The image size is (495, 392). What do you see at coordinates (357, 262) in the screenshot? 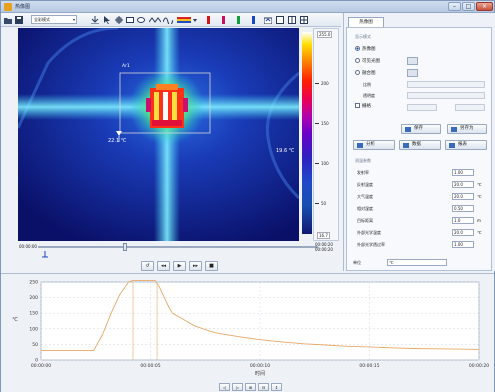
I see `unit-label: 单位` at bounding box center [357, 262].